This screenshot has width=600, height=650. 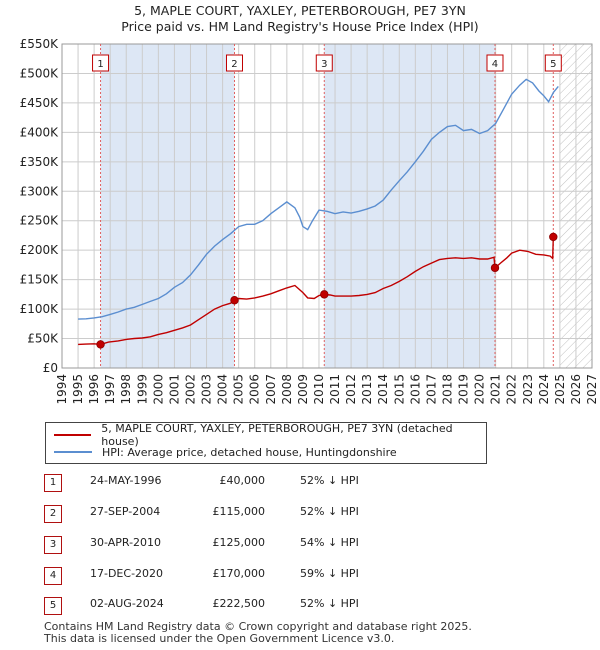 What do you see at coordinates (53, 576) in the screenshot?
I see `transaction-number-badge: 4` at bounding box center [53, 576].